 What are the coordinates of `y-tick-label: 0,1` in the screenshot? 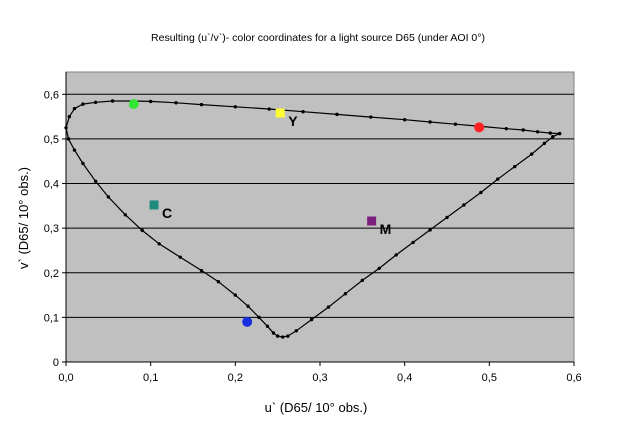 It's located at (51, 318).